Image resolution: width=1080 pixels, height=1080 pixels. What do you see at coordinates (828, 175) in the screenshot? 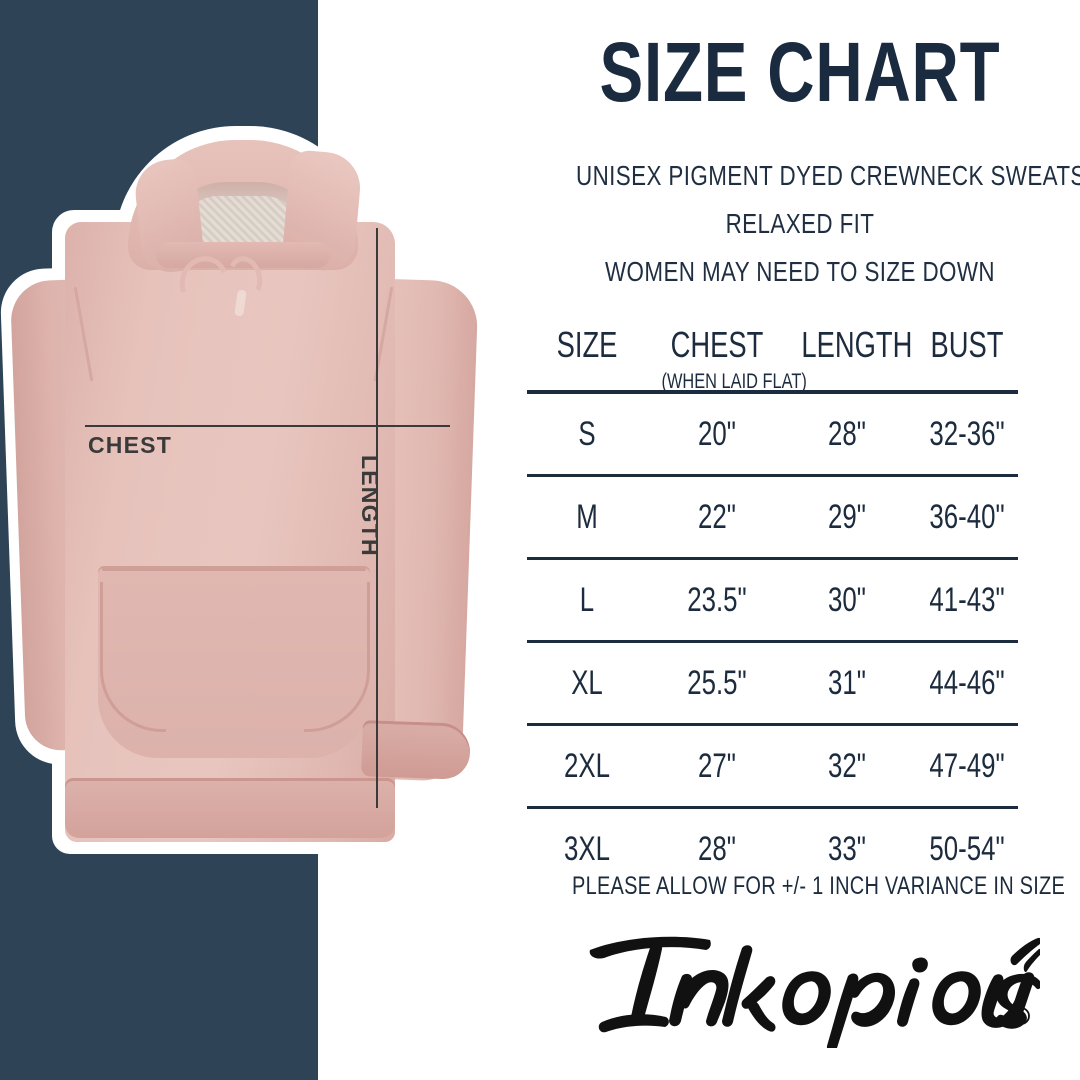
I see `subtitle-product: UNISEX PIGMENT DYED CREWNECK SWEATSHIRT` at bounding box center [828, 175].